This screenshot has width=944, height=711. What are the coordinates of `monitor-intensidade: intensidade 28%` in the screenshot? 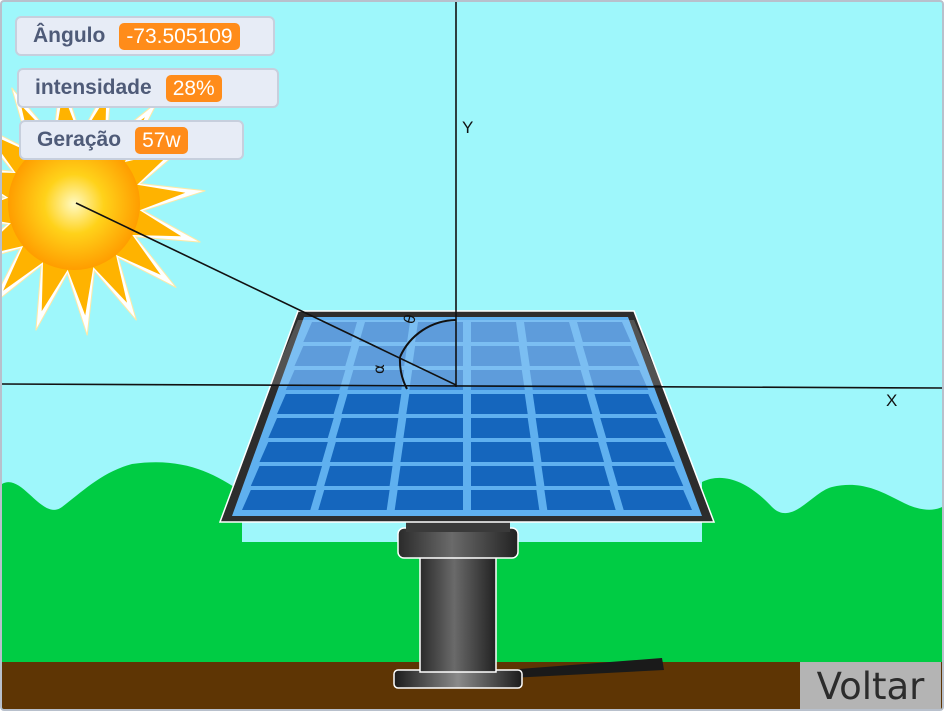 It's located at (148, 88).